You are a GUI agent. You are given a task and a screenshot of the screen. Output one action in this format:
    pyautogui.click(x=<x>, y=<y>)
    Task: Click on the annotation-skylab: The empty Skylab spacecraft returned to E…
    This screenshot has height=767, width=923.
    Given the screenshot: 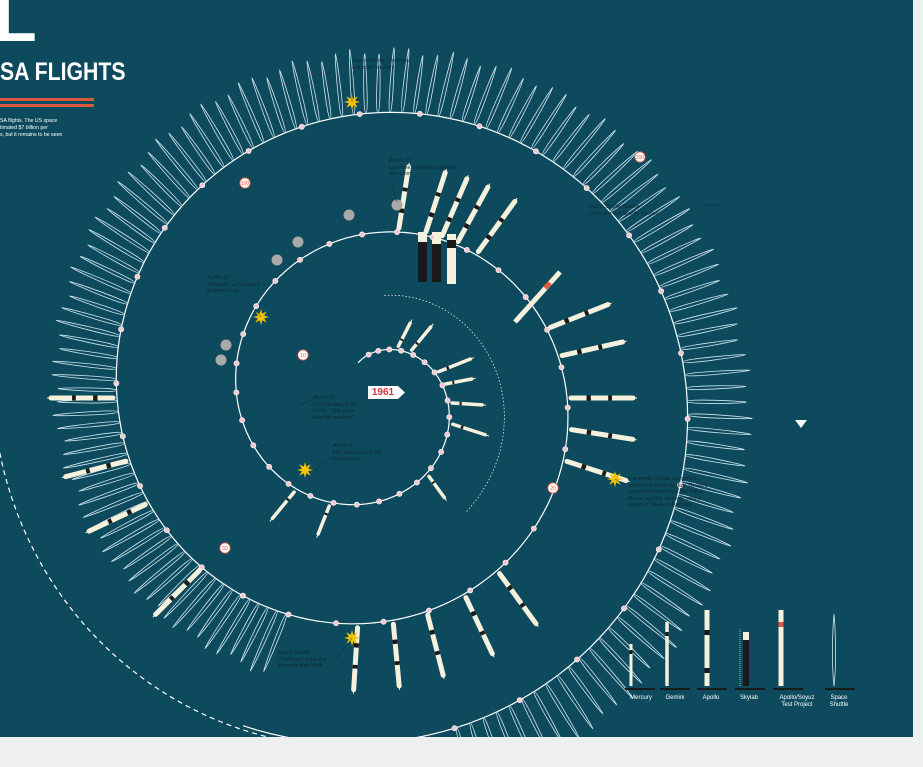 What is the action you would take?
    pyautogui.click(x=668, y=492)
    